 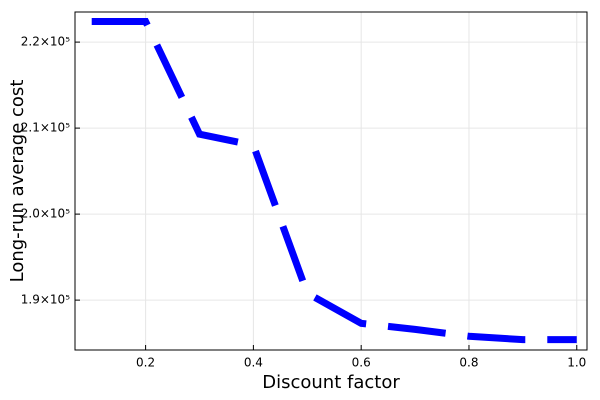 I want to click on x-tick-label: 0.6, so click(x=361, y=363).